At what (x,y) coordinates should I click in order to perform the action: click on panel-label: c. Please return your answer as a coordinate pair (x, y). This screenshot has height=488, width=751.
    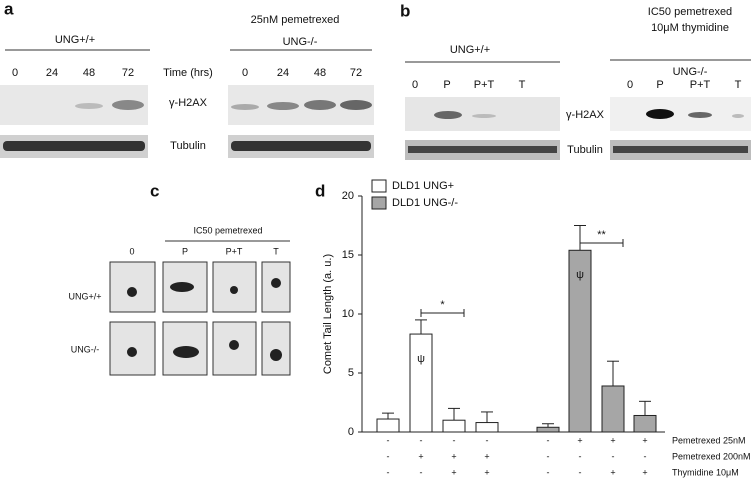
    Looking at the image, I should click on (154, 190).